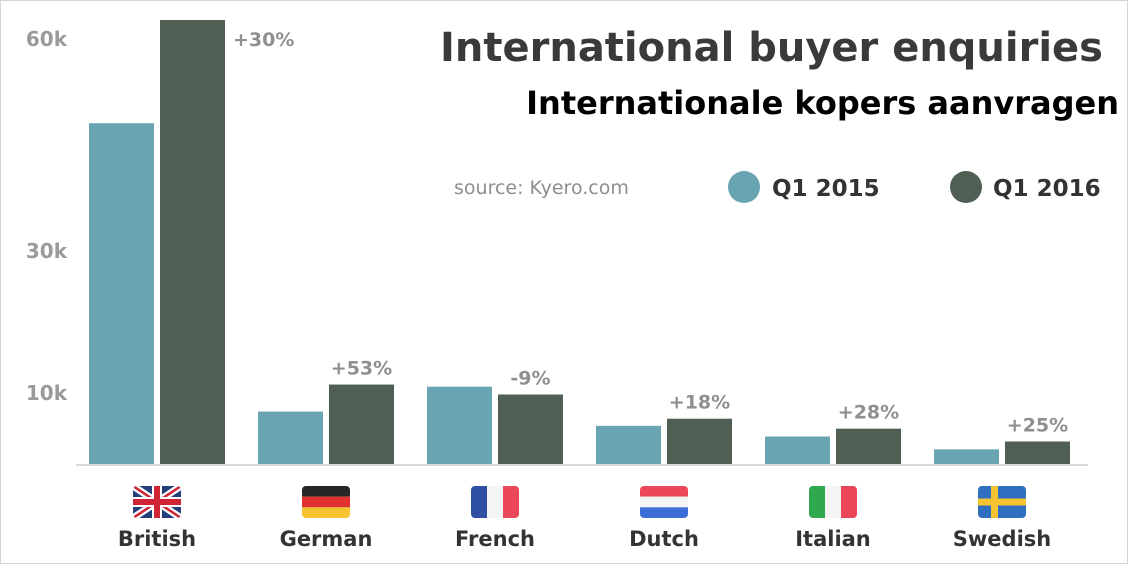  Describe the element at coordinates (47, 251) in the screenshot. I see `y-tick-label: 30k` at that location.